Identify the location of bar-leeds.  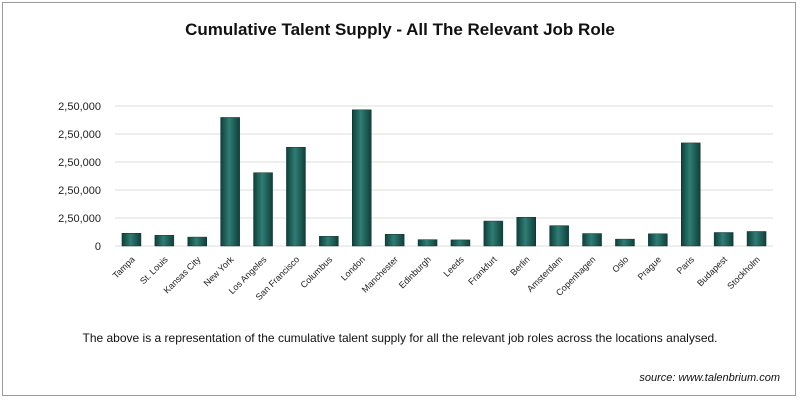
(460, 243).